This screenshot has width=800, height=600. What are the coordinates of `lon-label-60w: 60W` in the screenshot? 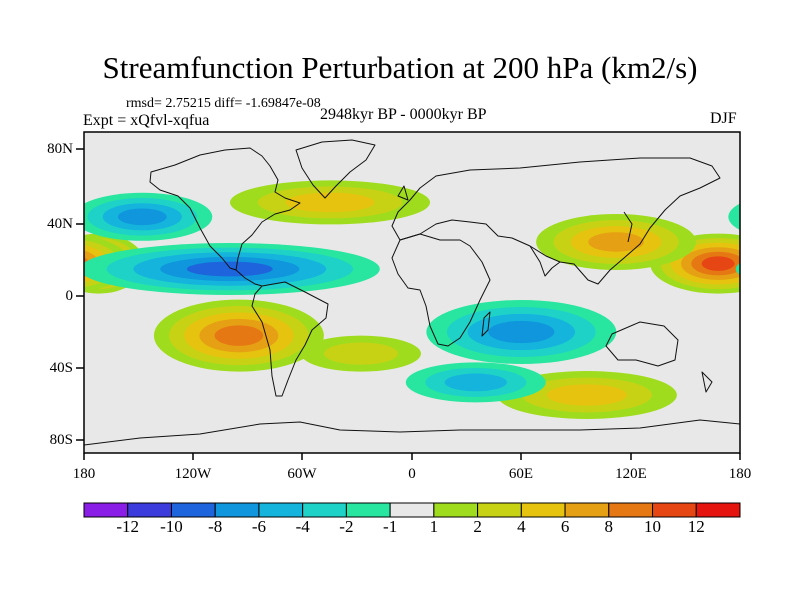 It's located at (302, 474).